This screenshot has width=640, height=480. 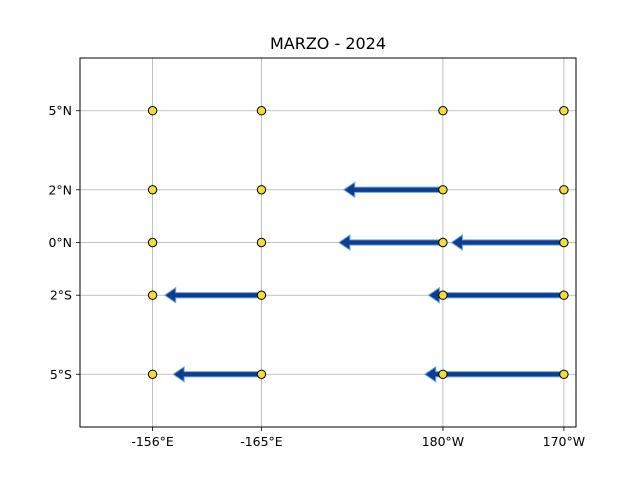 What do you see at coordinates (60, 110) in the screenshot?
I see `y-tick-label: 5°N` at bounding box center [60, 110].